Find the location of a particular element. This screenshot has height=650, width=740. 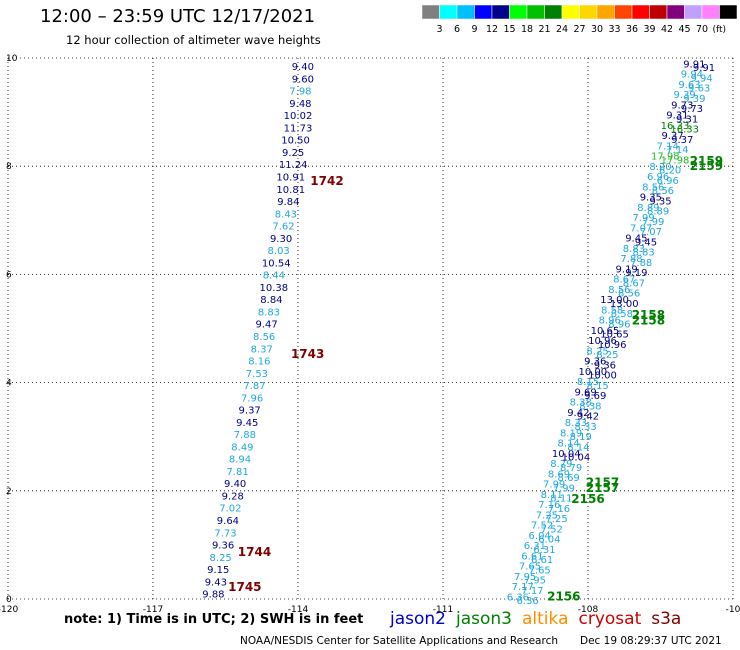

colorbar-tick-label: 42 is located at coordinates (667, 29).